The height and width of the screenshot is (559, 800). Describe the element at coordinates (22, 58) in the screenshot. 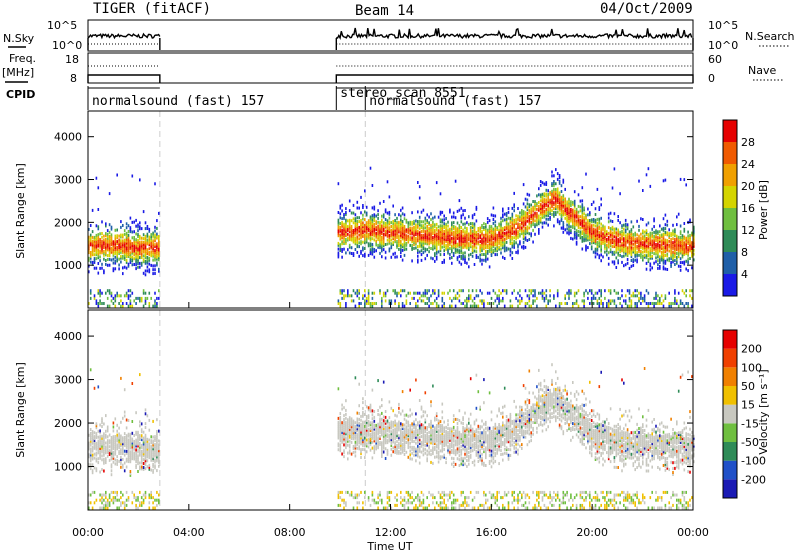

I see `freq-label: Freq.` at that location.